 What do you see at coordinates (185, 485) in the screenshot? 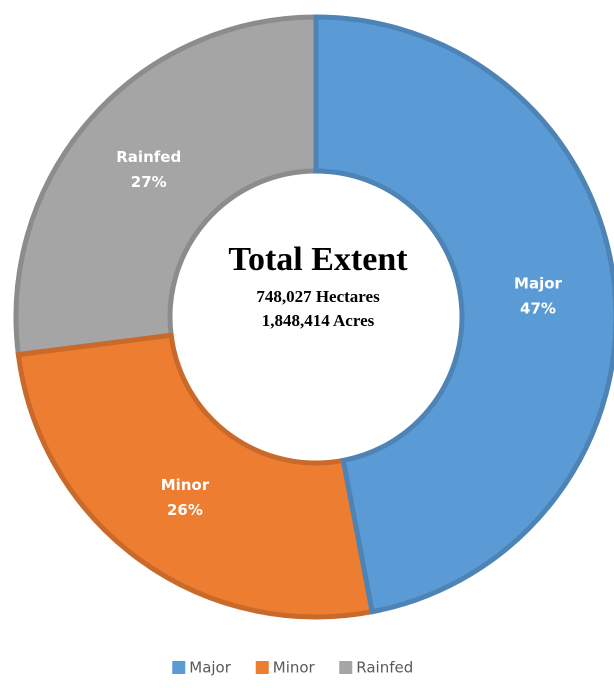
I see `segment-label-name: Minor` at bounding box center [185, 485].